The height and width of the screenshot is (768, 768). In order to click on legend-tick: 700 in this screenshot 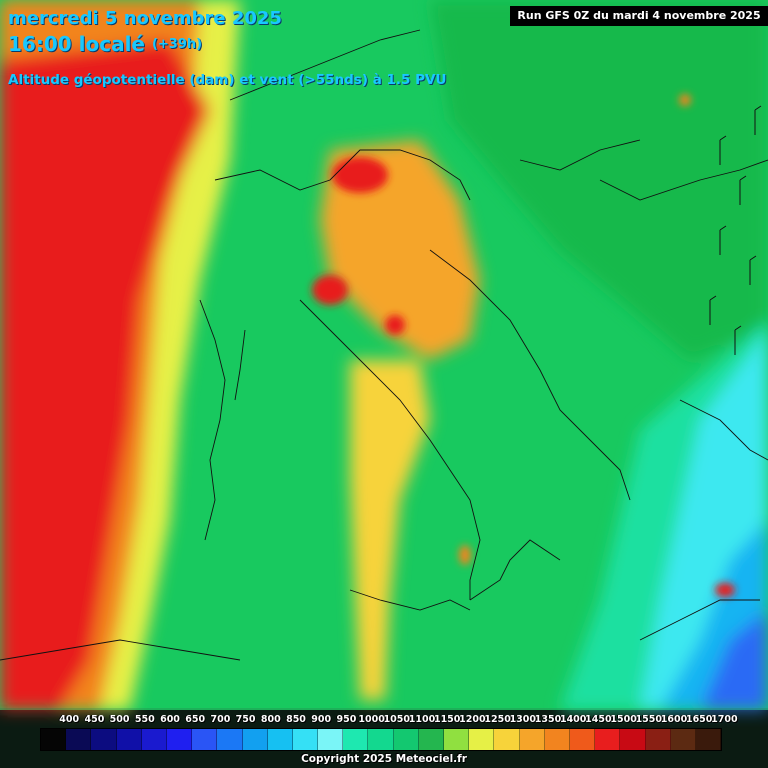, I will do `click(220, 719)`.